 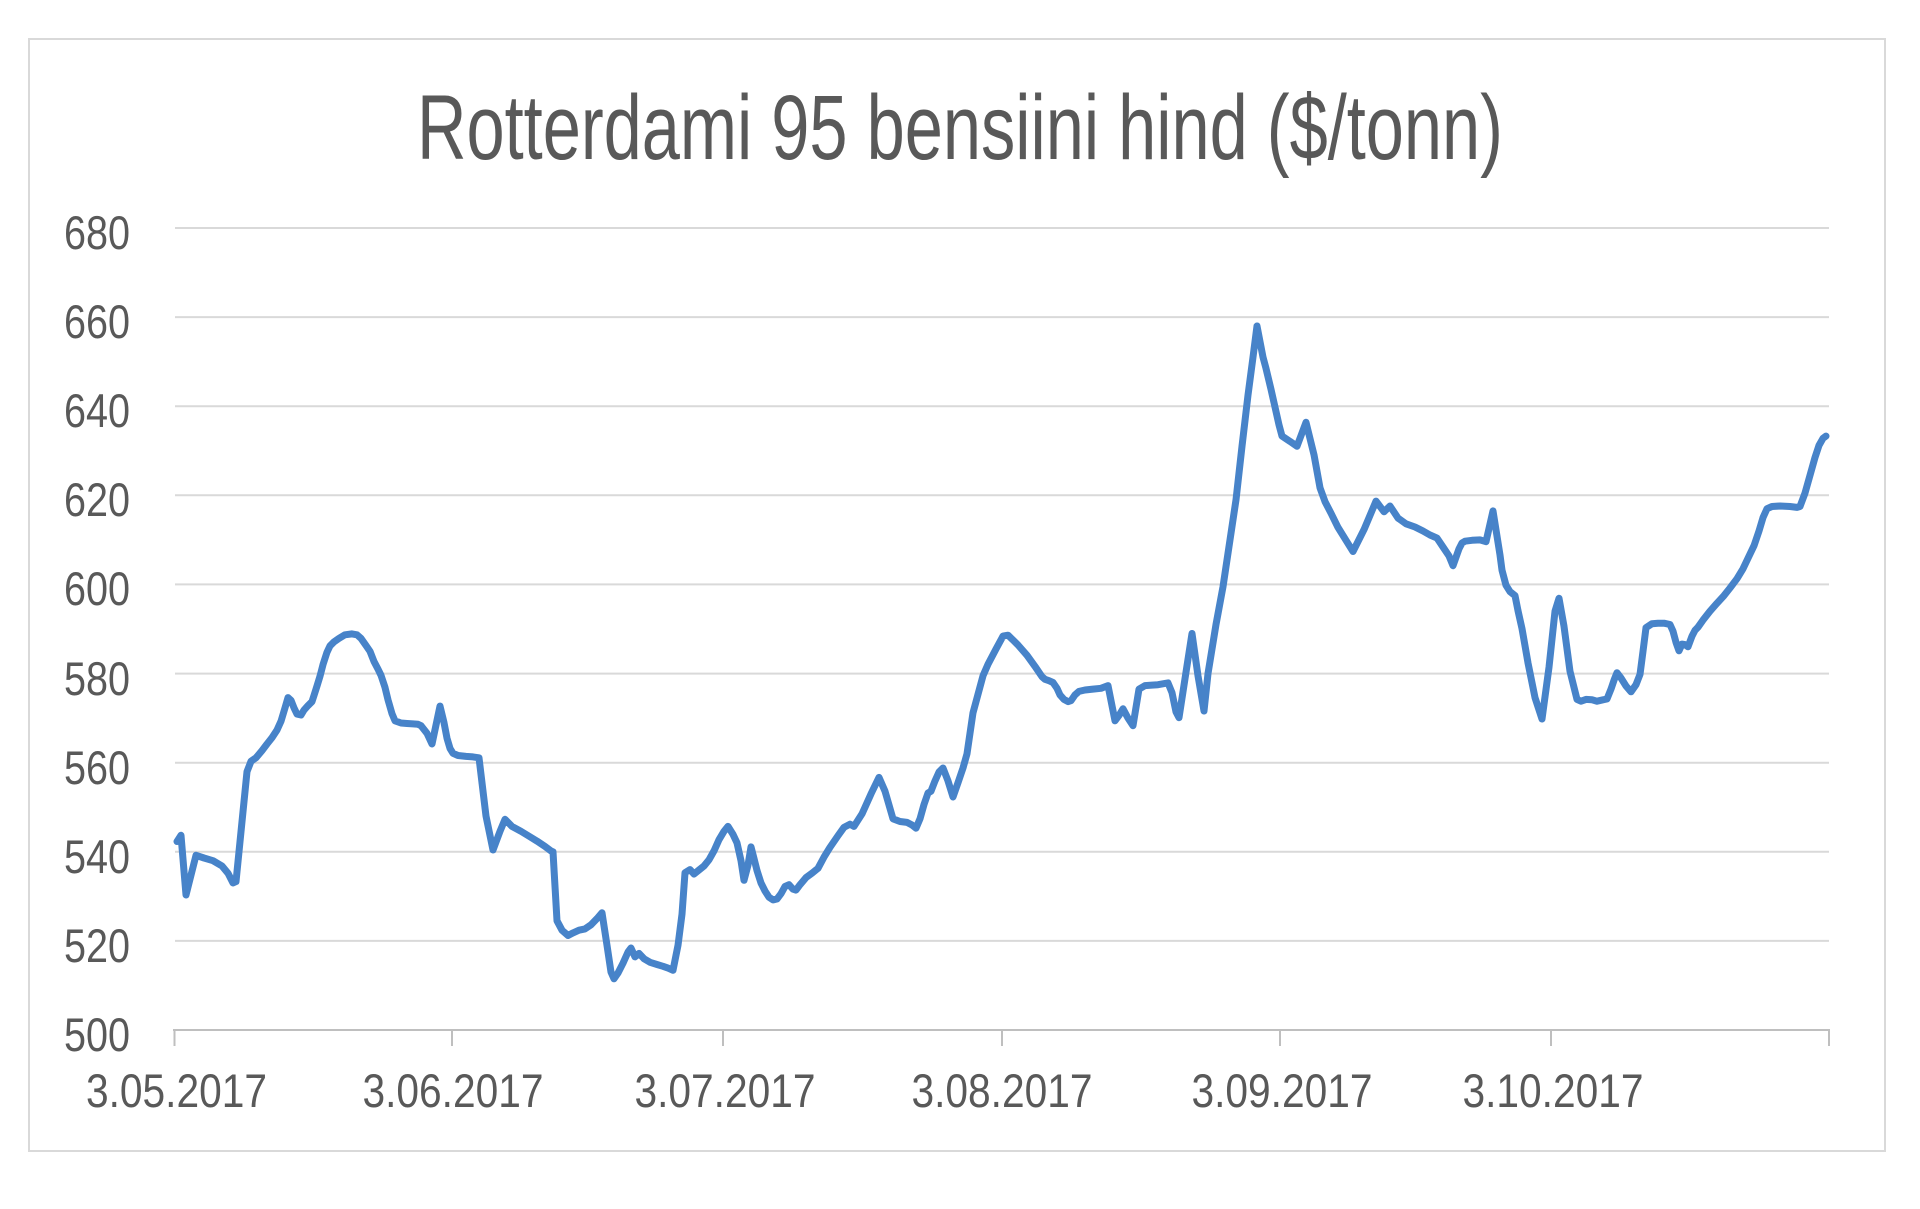 What do you see at coordinates (97, 321) in the screenshot?
I see `svg-text: 660` at bounding box center [97, 321].